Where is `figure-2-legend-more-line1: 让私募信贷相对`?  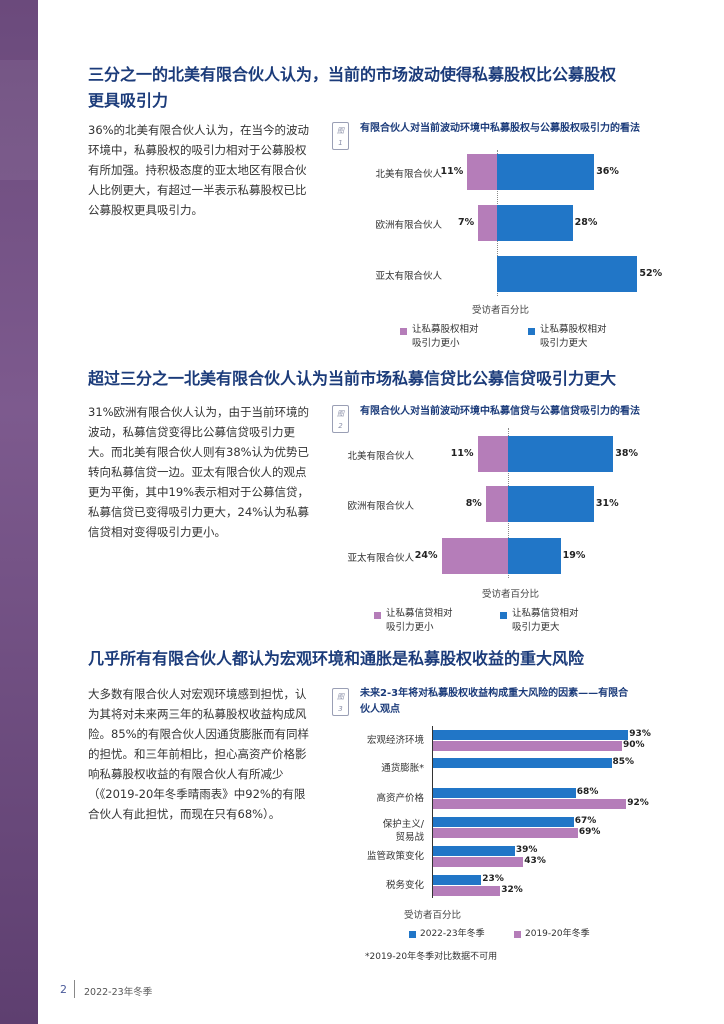 figure-2-legend-more-line1: 让私募信贷相对 is located at coordinates (545, 613).